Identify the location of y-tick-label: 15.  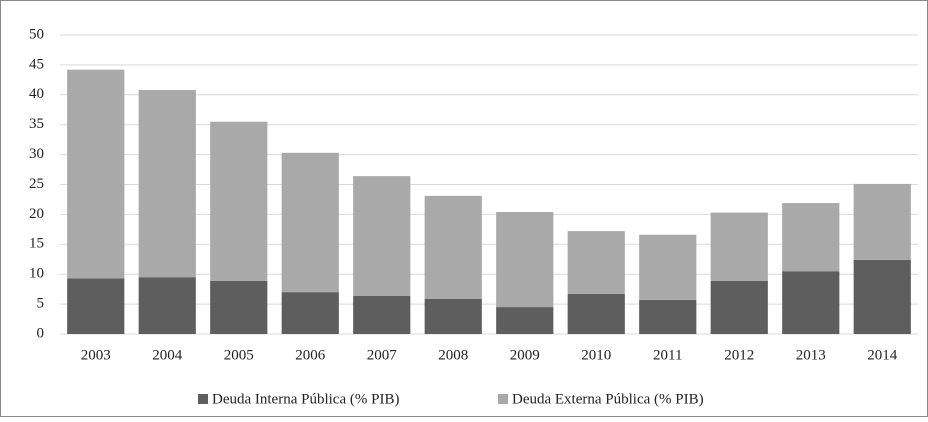
(36, 244).